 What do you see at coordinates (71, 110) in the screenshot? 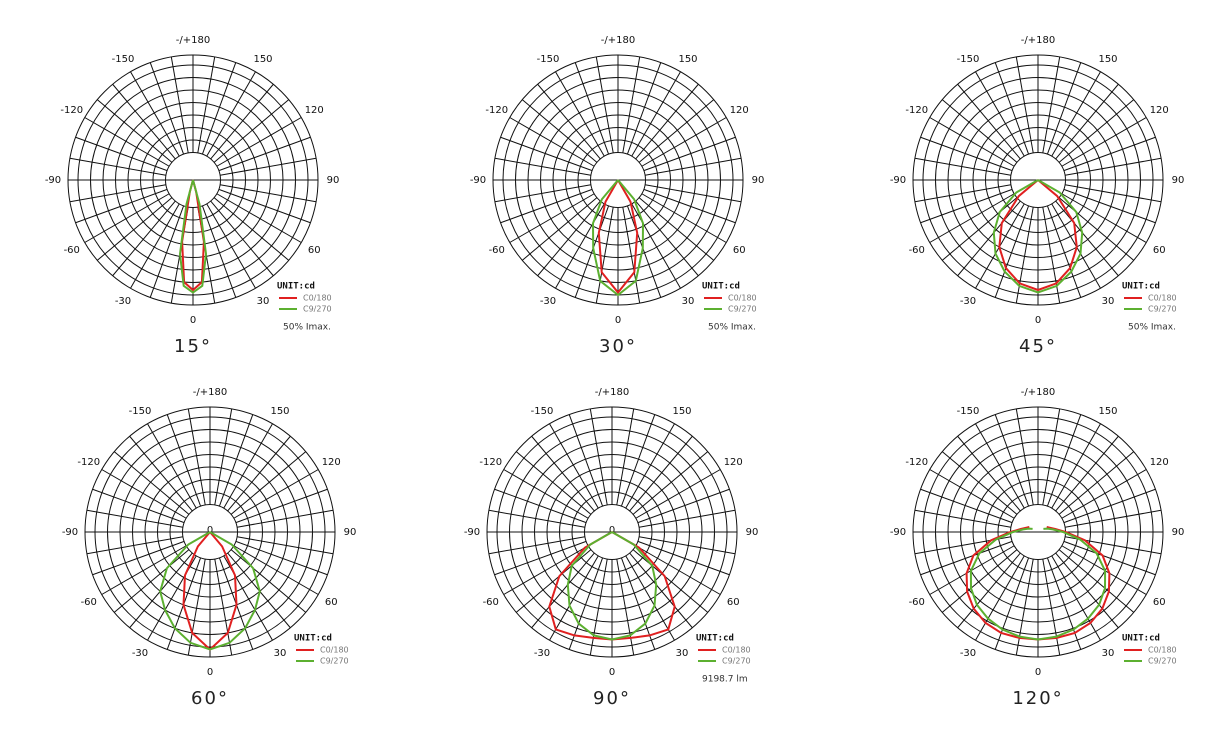
I see `angle-label: -120` at bounding box center [71, 110].